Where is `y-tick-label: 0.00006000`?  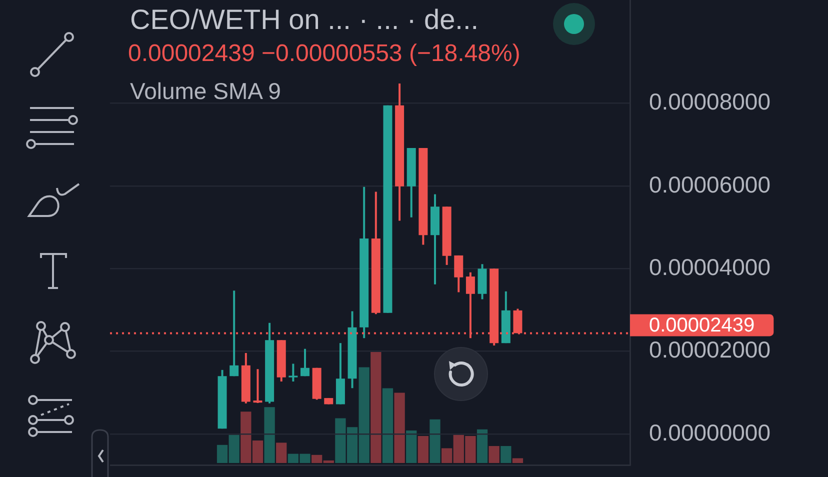 y-tick-label: 0.00006000 is located at coordinates (710, 184).